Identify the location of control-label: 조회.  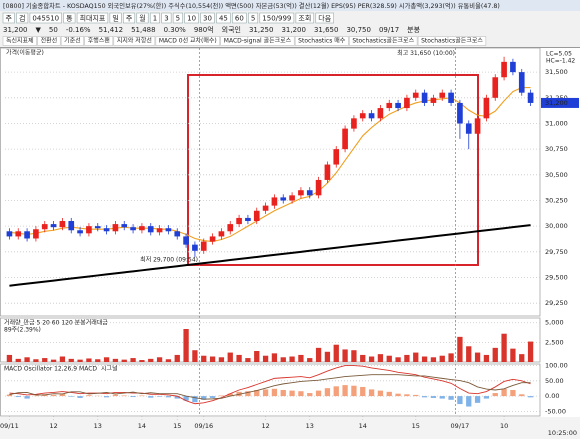
(304, 19).